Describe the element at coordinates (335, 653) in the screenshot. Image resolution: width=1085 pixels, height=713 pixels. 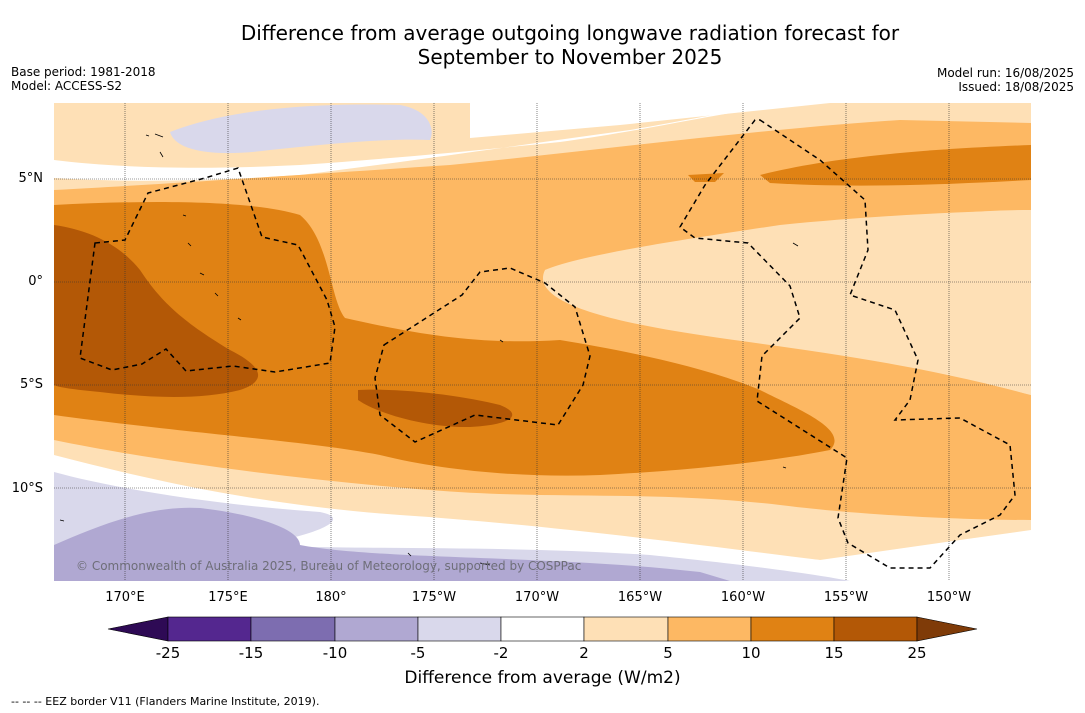
I see `colorbar-tick-neg10: -10` at that location.